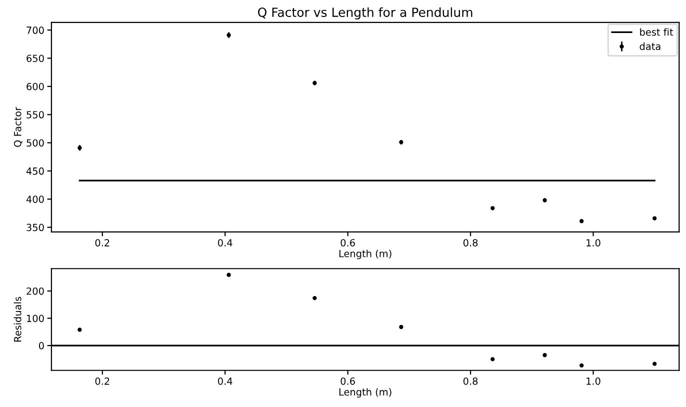 This screenshot has width=686, height=407. Describe the element at coordinates (35, 291) in the screenshot. I see `y-tick-label: 200` at that location.